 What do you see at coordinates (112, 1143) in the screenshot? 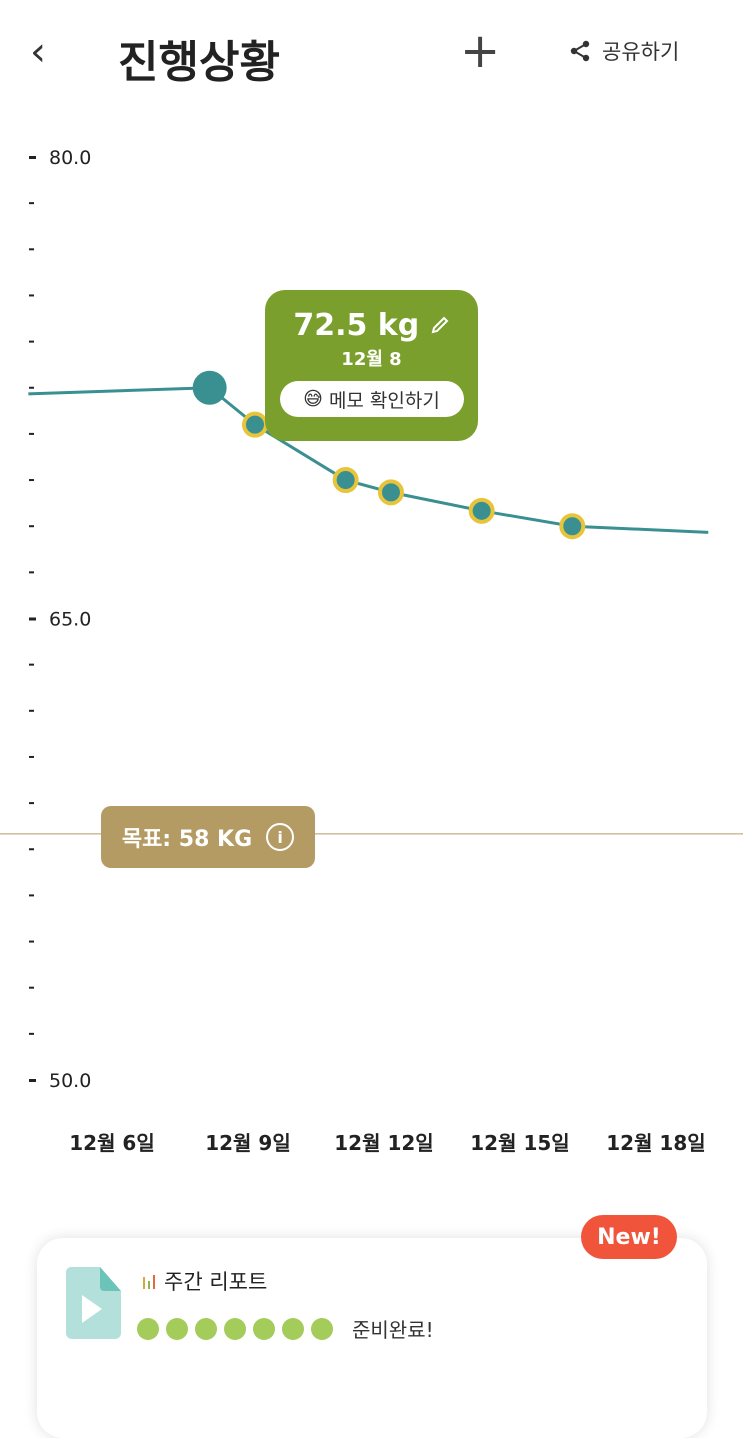
I see `x-tick-label: 12월 6일` at bounding box center [112, 1143].